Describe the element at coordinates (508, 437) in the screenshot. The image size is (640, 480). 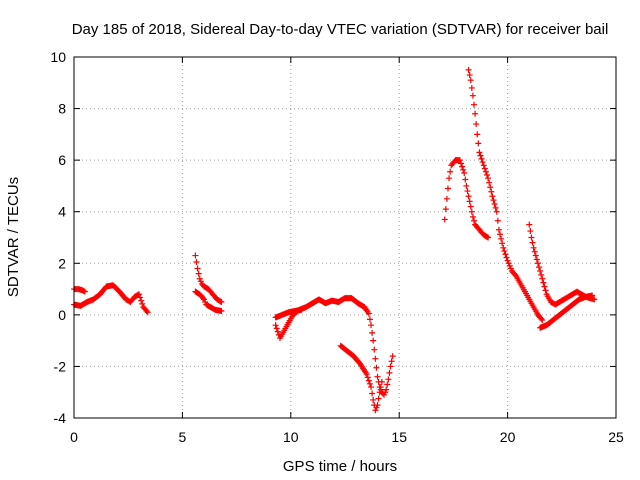
I see `x-tick-label: 20` at that location.